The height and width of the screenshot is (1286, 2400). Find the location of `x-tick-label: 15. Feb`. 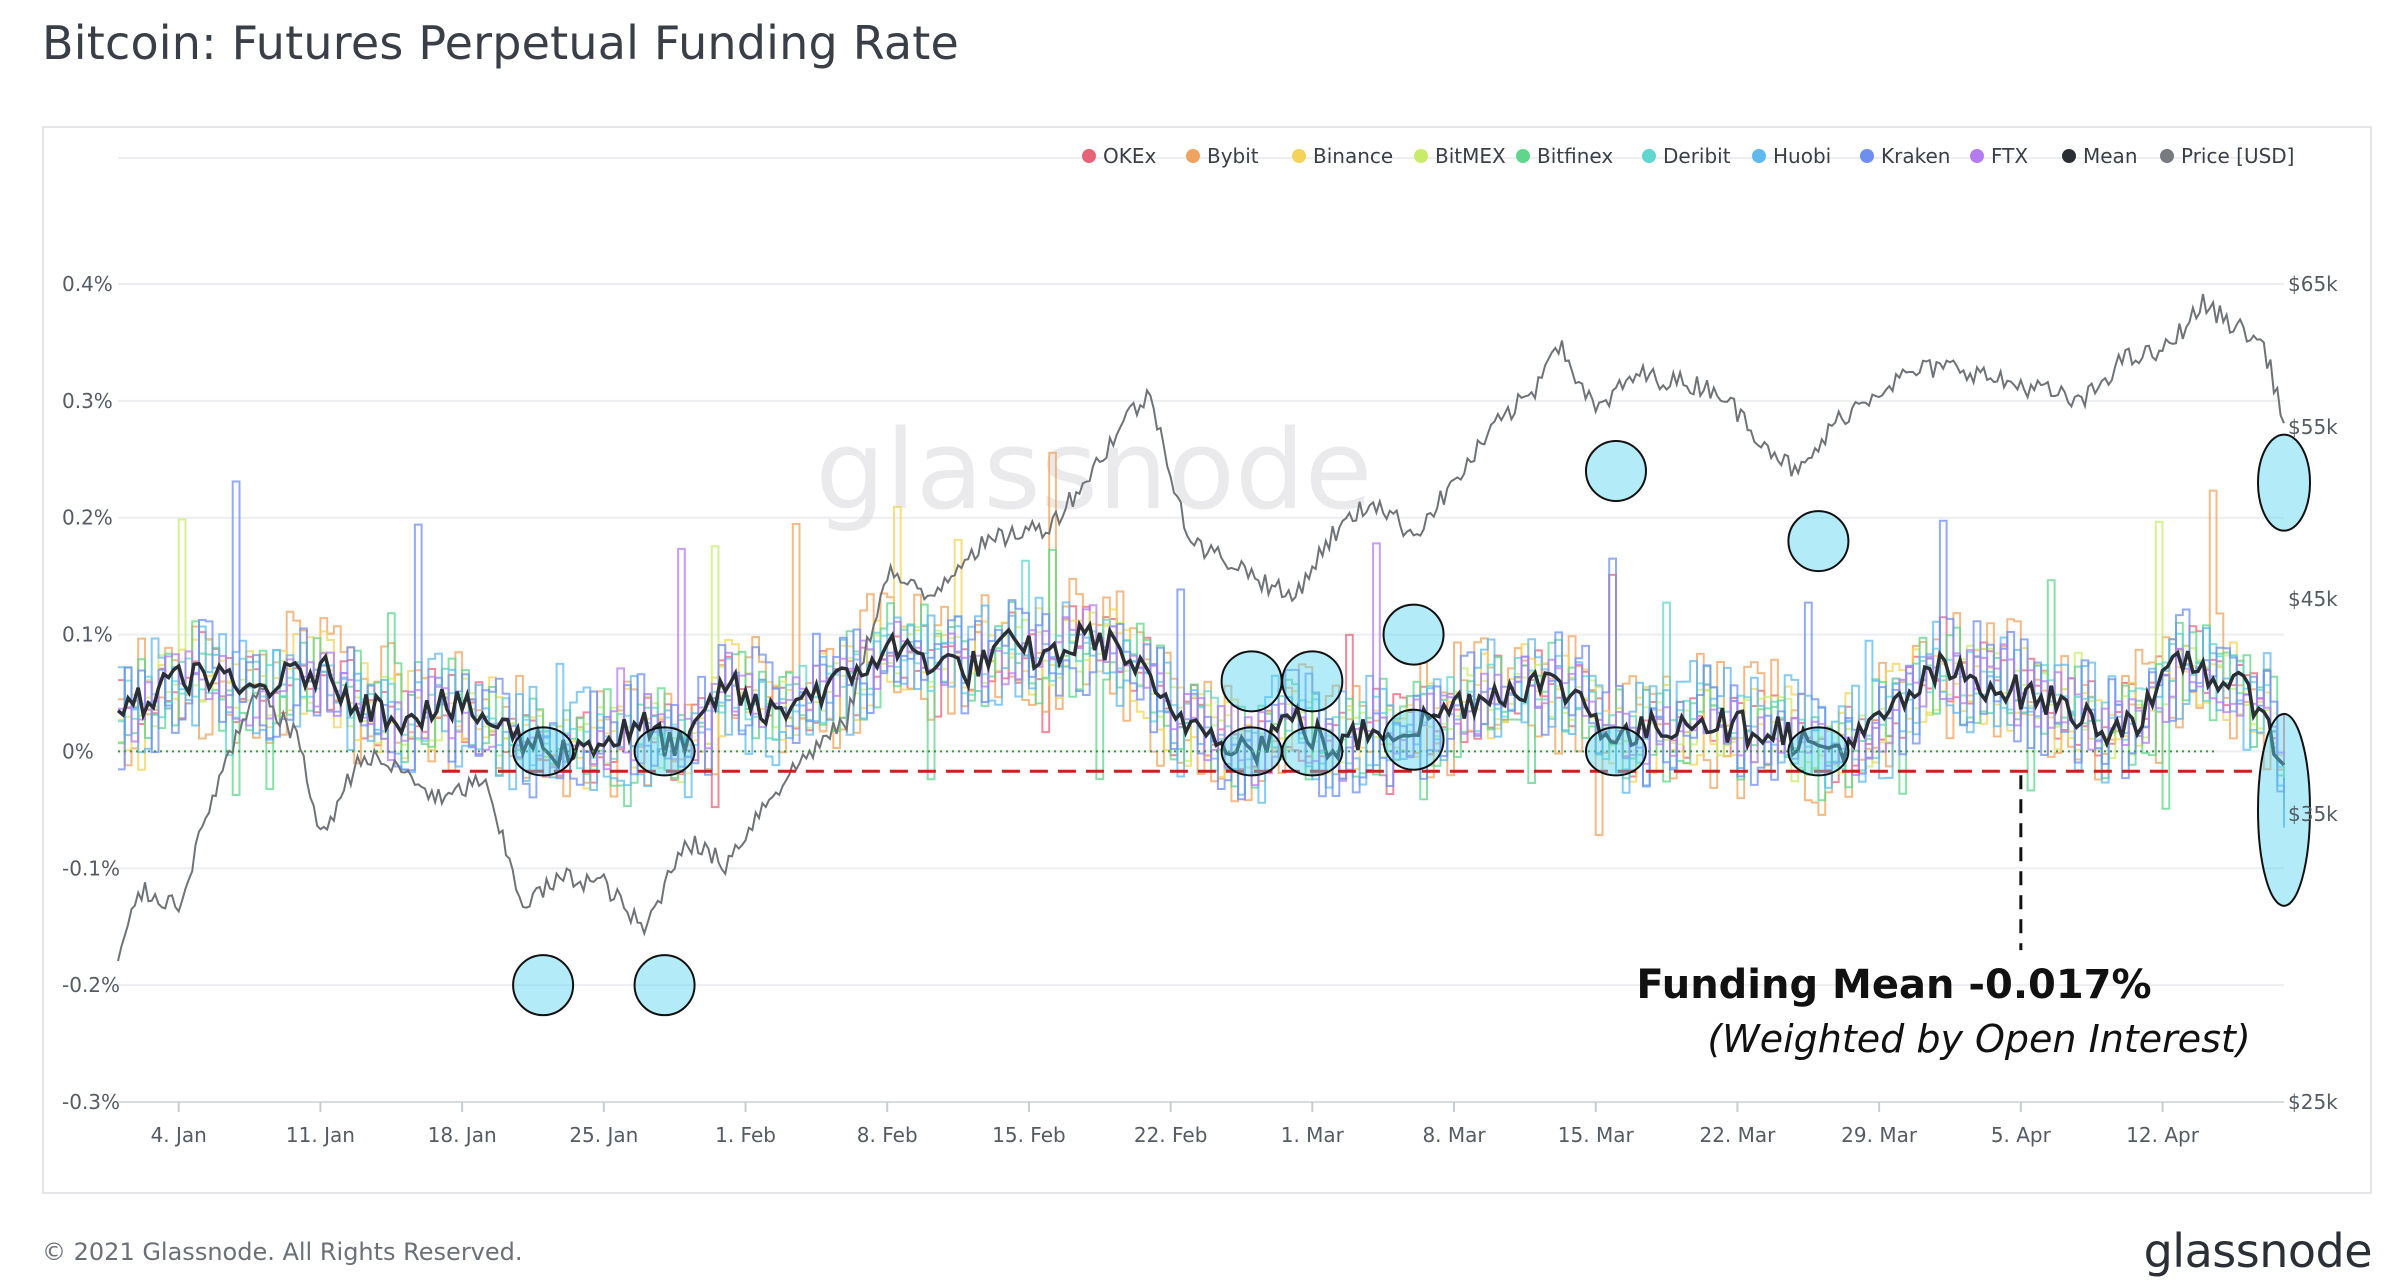

x-tick-label: 15. Feb is located at coordinates (1029, 1135).